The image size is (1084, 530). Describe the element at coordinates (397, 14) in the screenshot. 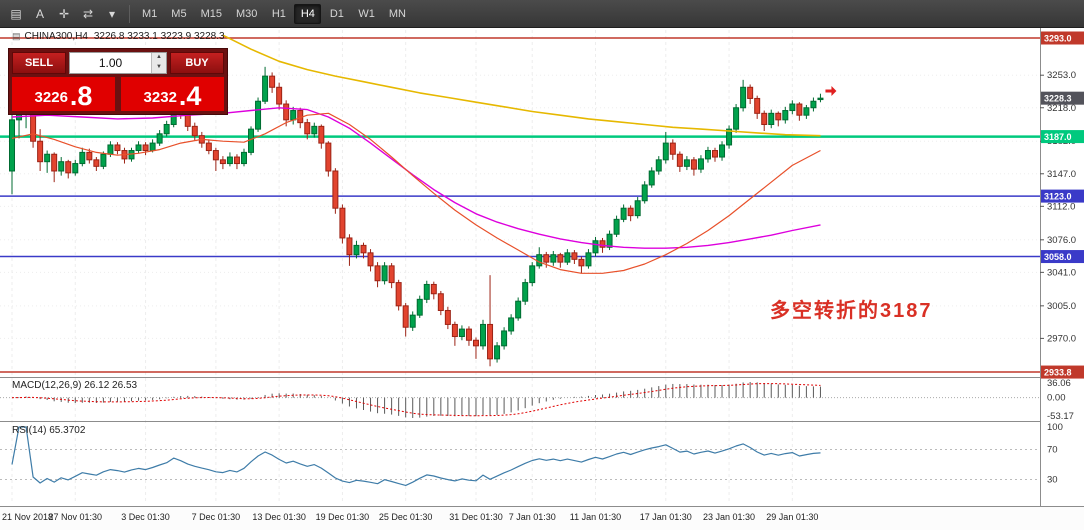

I see `tf-button-mn: MN` at that location.